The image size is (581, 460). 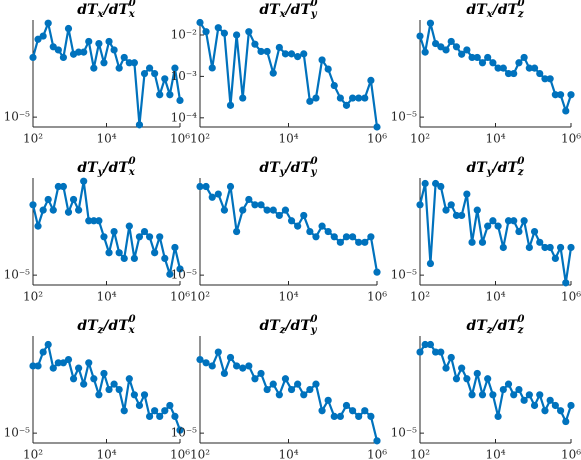 I want to click on title-part: dT, so click(x=477, y=168).